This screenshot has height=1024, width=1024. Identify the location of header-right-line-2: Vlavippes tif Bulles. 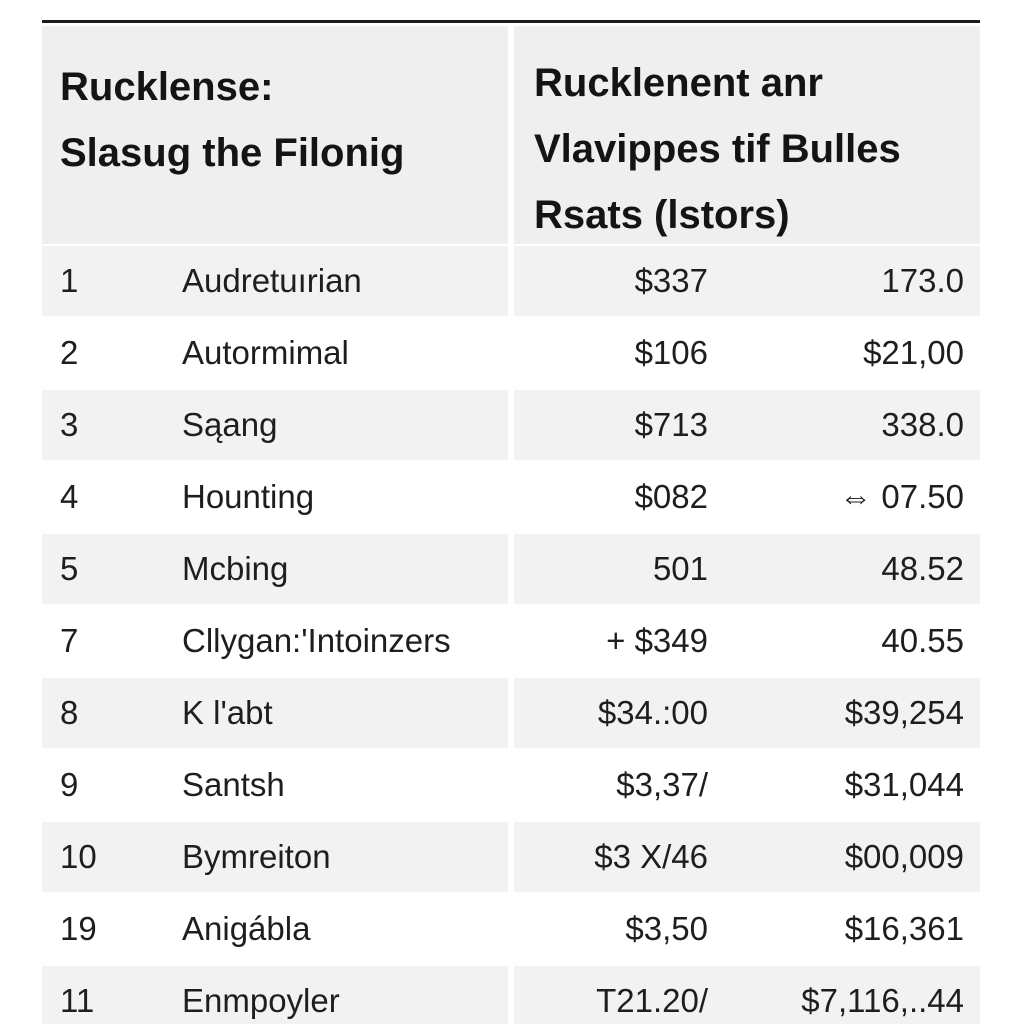
(717, 149).